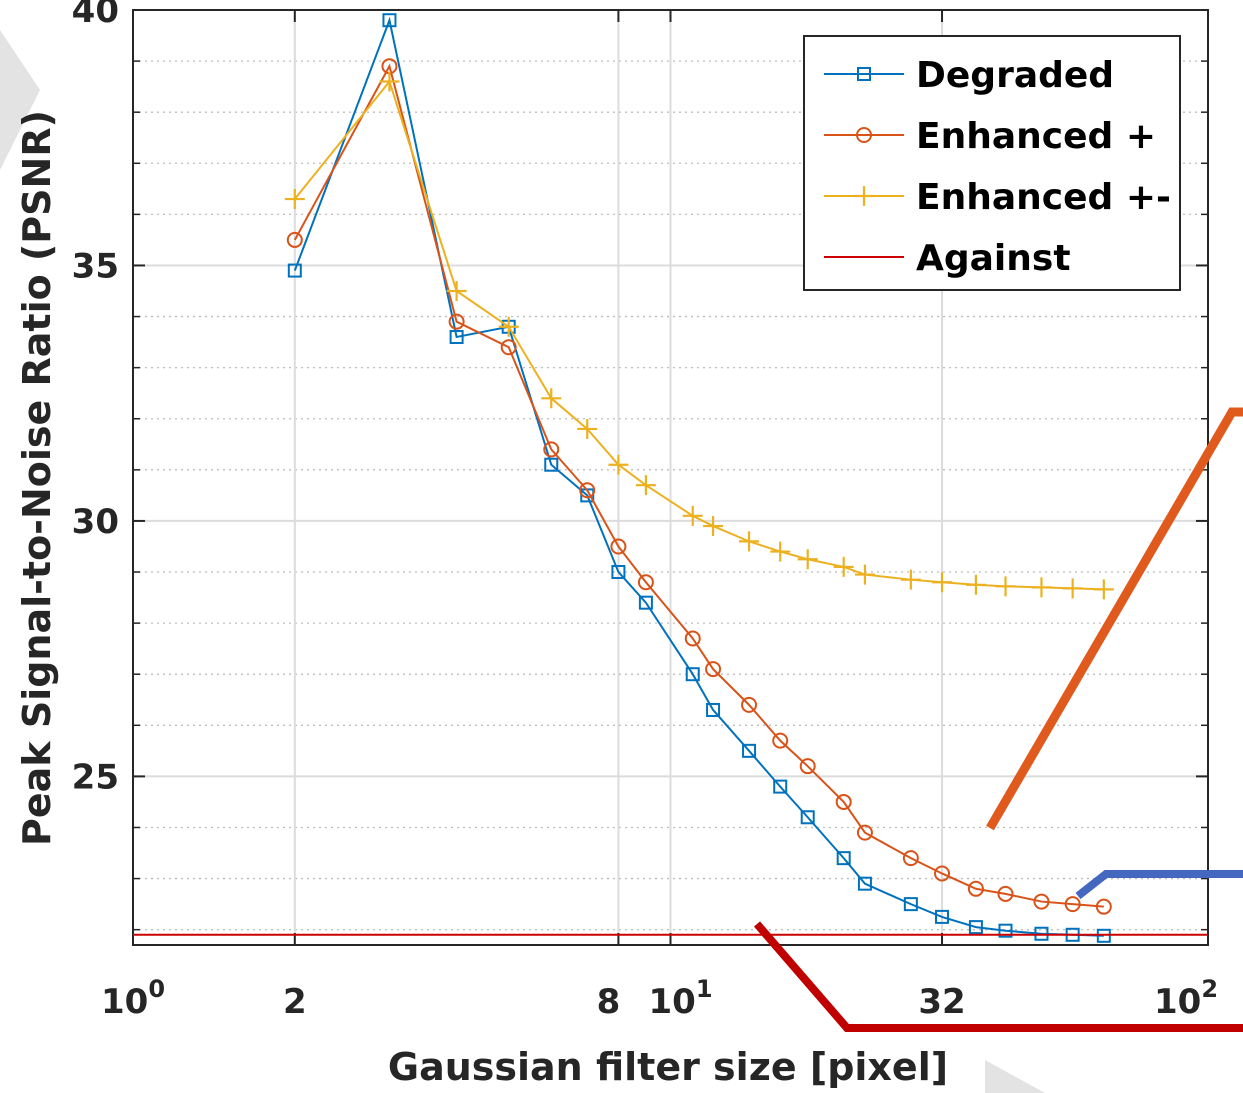 The height and width of the screenshot is (1093, 1243). Describe the element at coordinates (295, 1002) in the screenshot. I see `x-tick-label: 2` at that location.